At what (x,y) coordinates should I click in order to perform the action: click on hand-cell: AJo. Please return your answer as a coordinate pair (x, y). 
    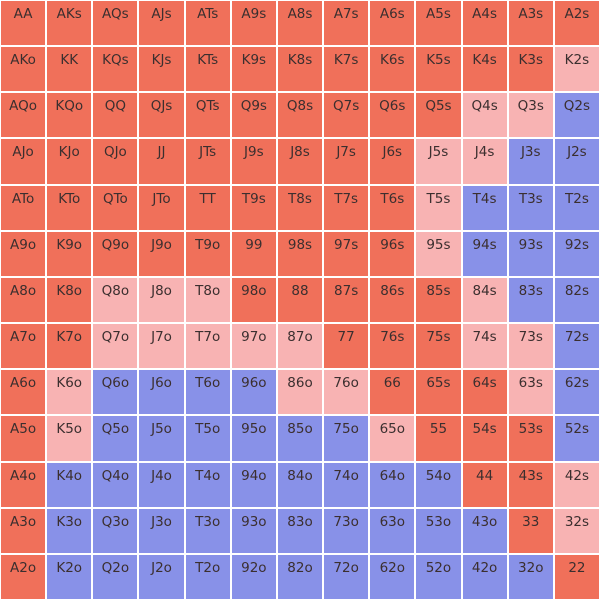
    Looking at the image, I should click on (23, 161).